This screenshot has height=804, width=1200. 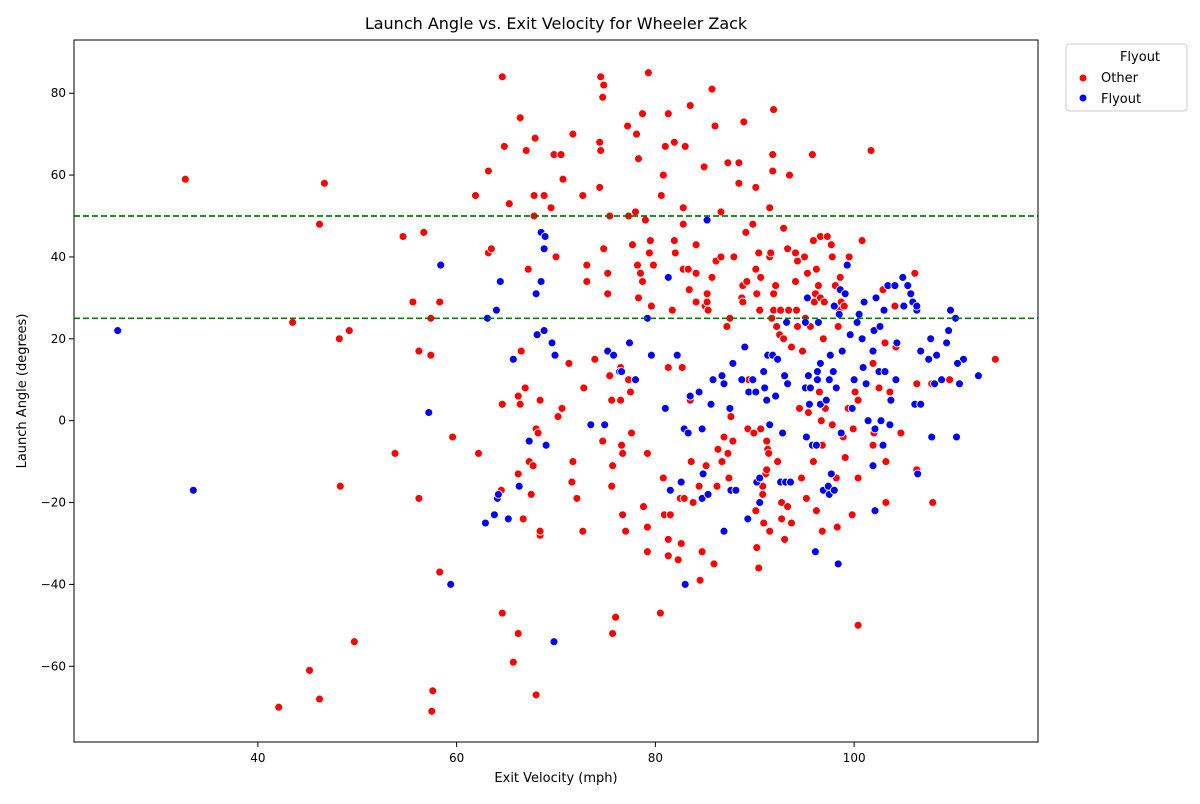 I want to click on y-axis-ticks: −60 −40 −20 0 20 40 60 80, so click(x=57, y=379).